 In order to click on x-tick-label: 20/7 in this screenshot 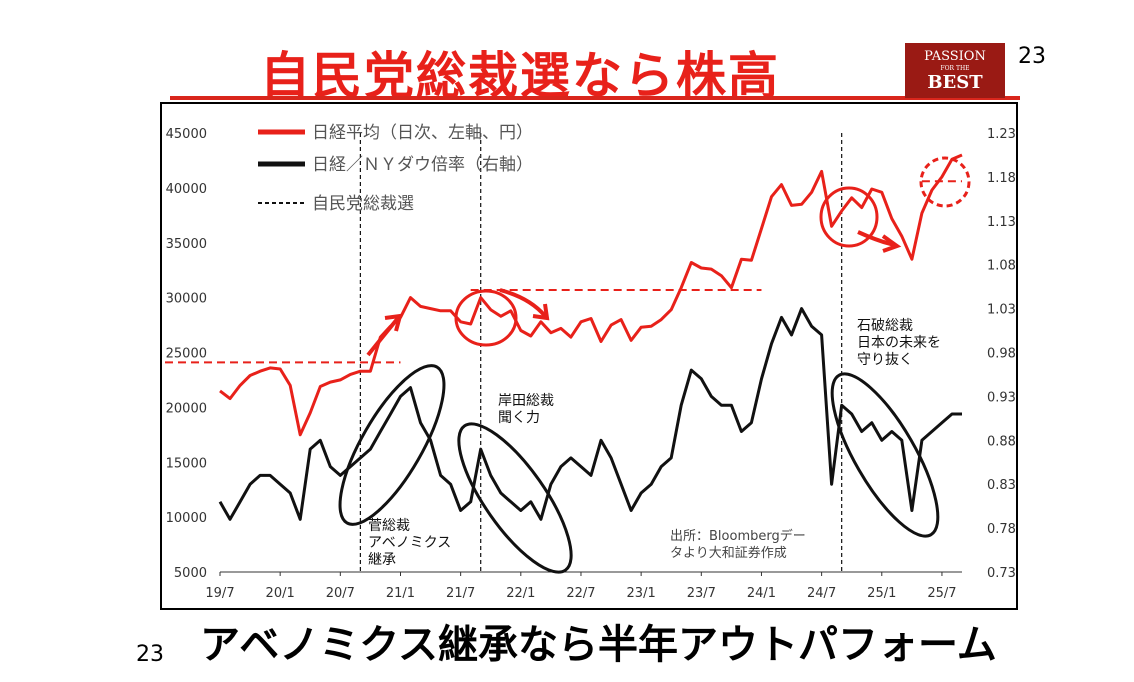, I will do `click(340, 593)`.